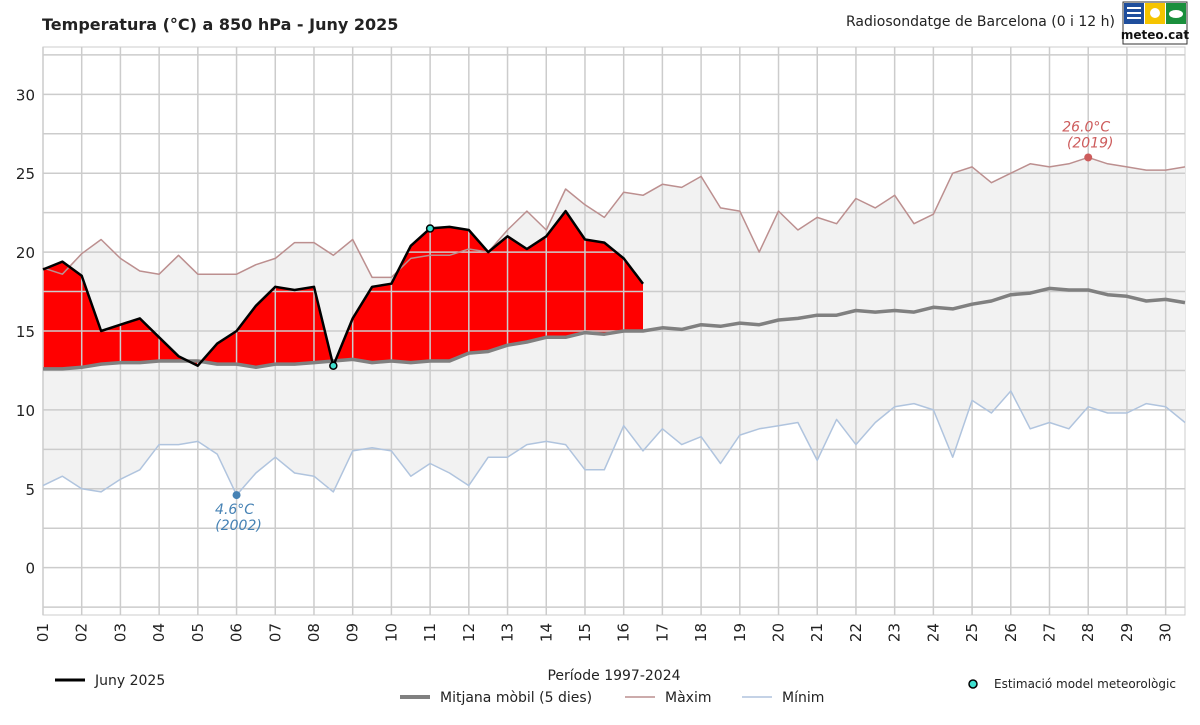 The width and height of the screenshot is (1200, 725). I want to click on legend-period-title: Període 1997-2024, so click(613, 676).